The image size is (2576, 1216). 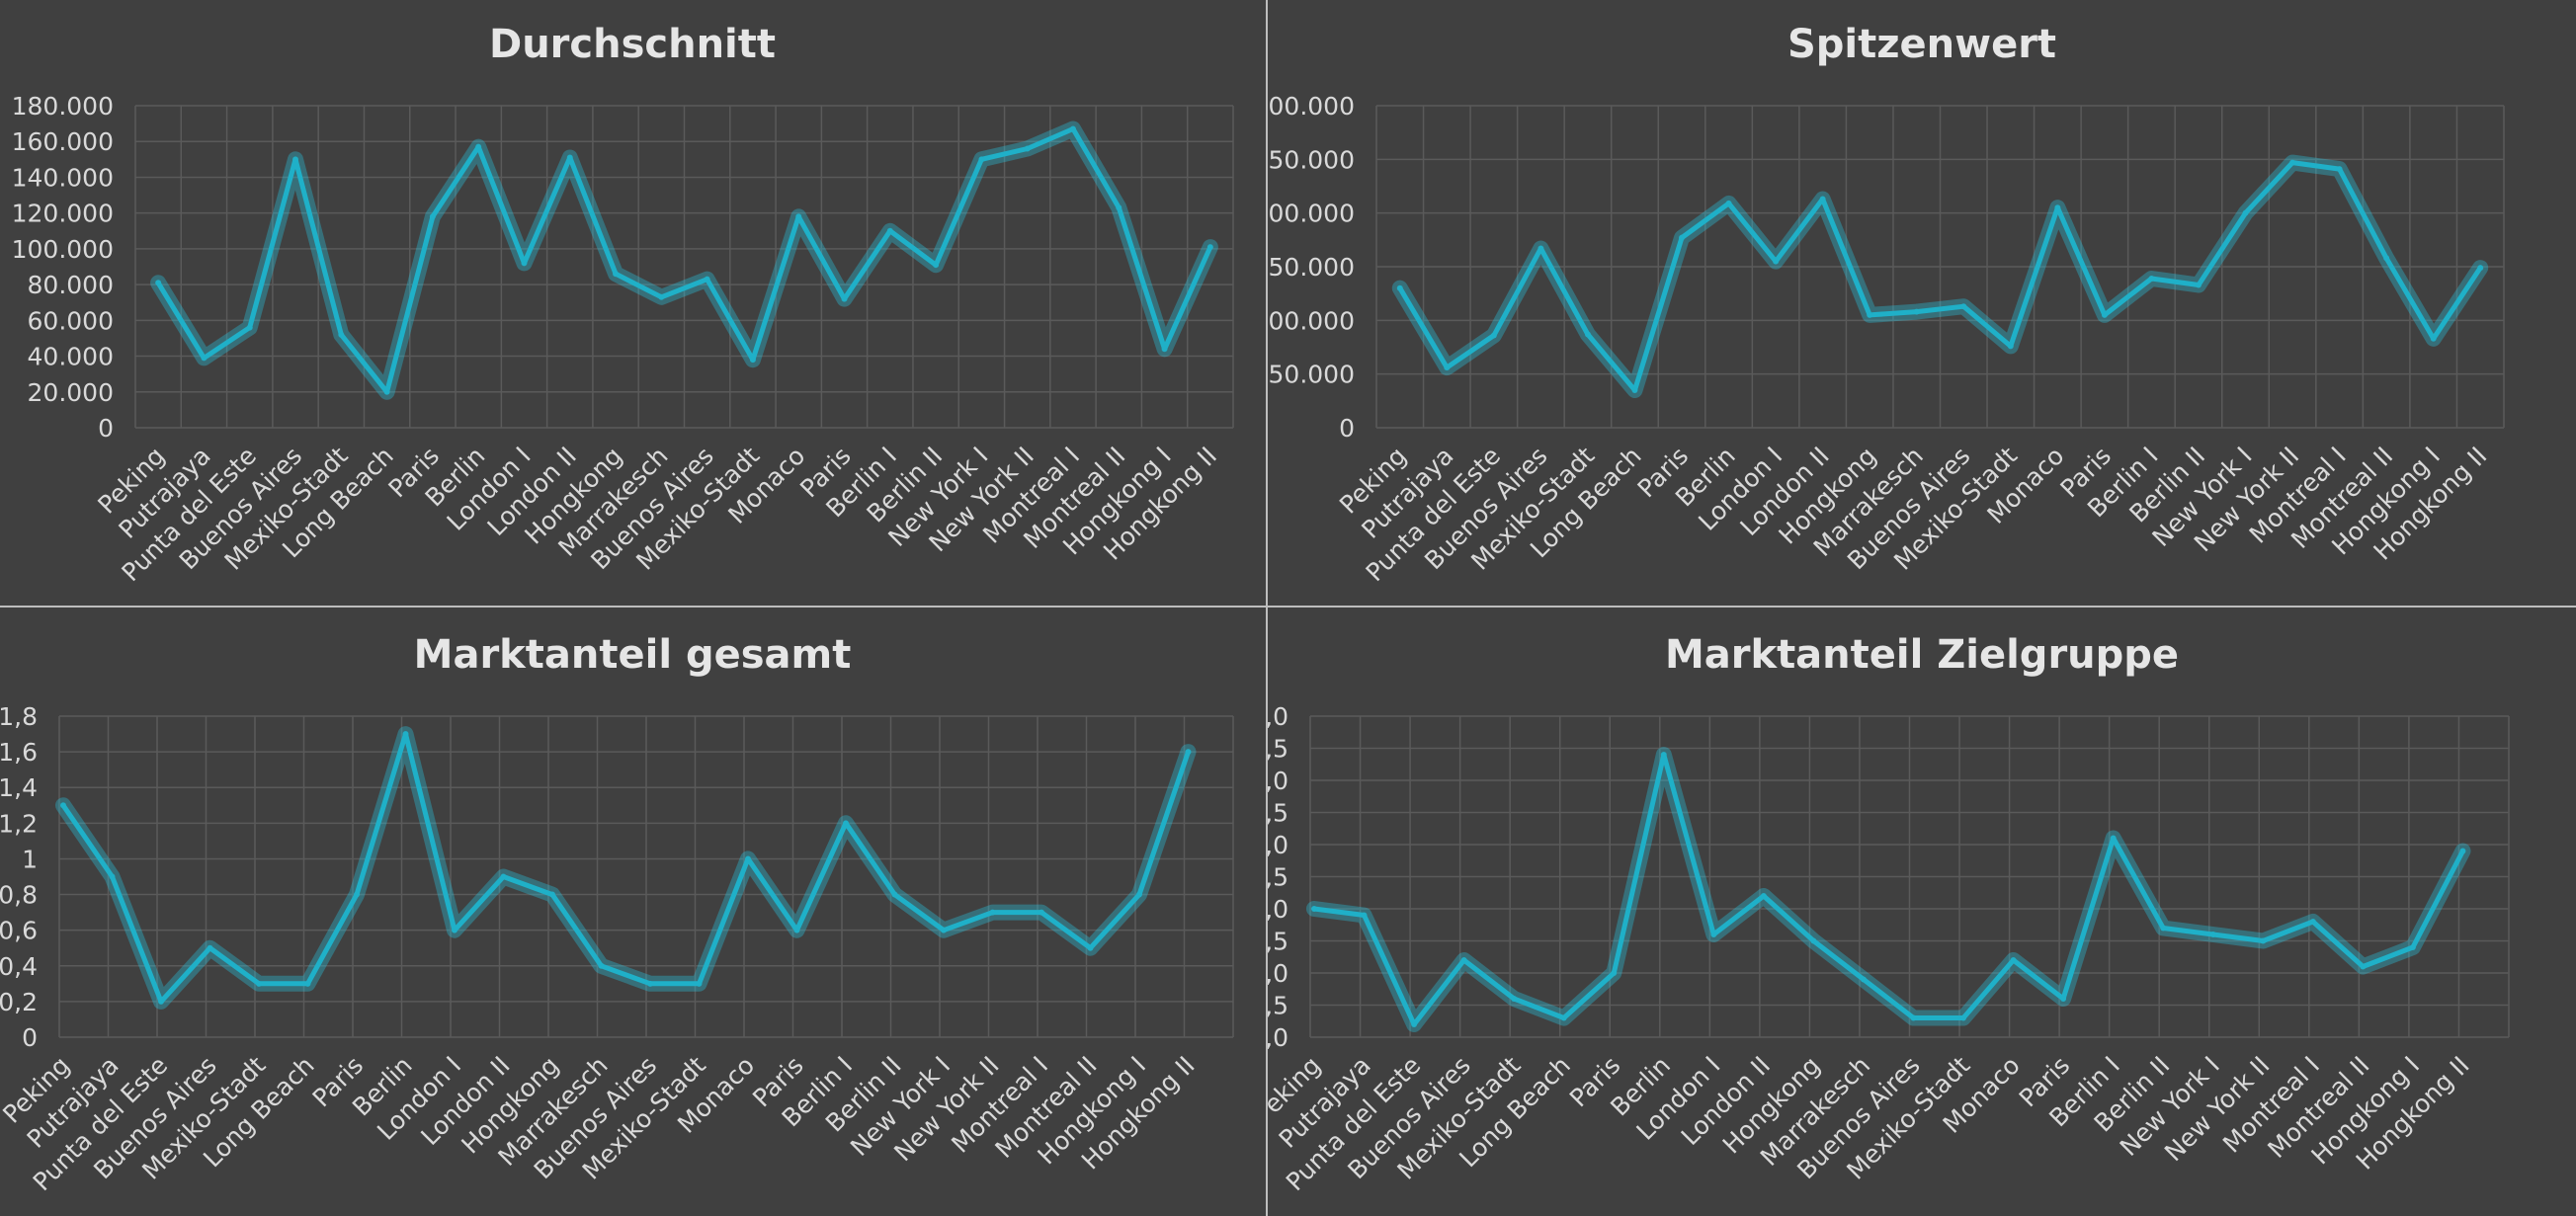 What do you see at coordinates (1267, 303) in the screenshot?
I see `vertical-divider` at bounding box center [1267, 303].